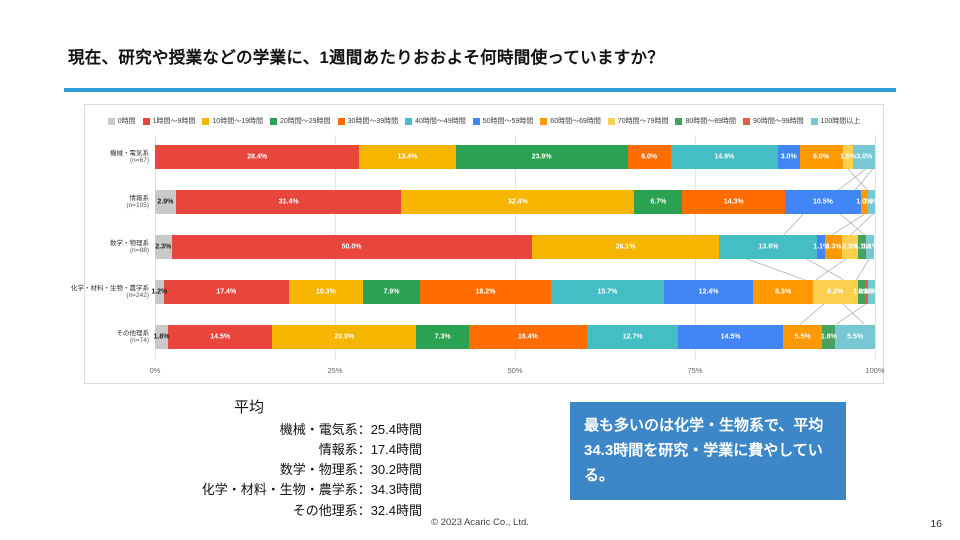 The width and height of the screenshot is (960, 540). What do you see at coordinates (110, 288) in the screenshot?
I see `row-label-name: 化学・材料・生物・農学系` at bounding box center [110, 288].